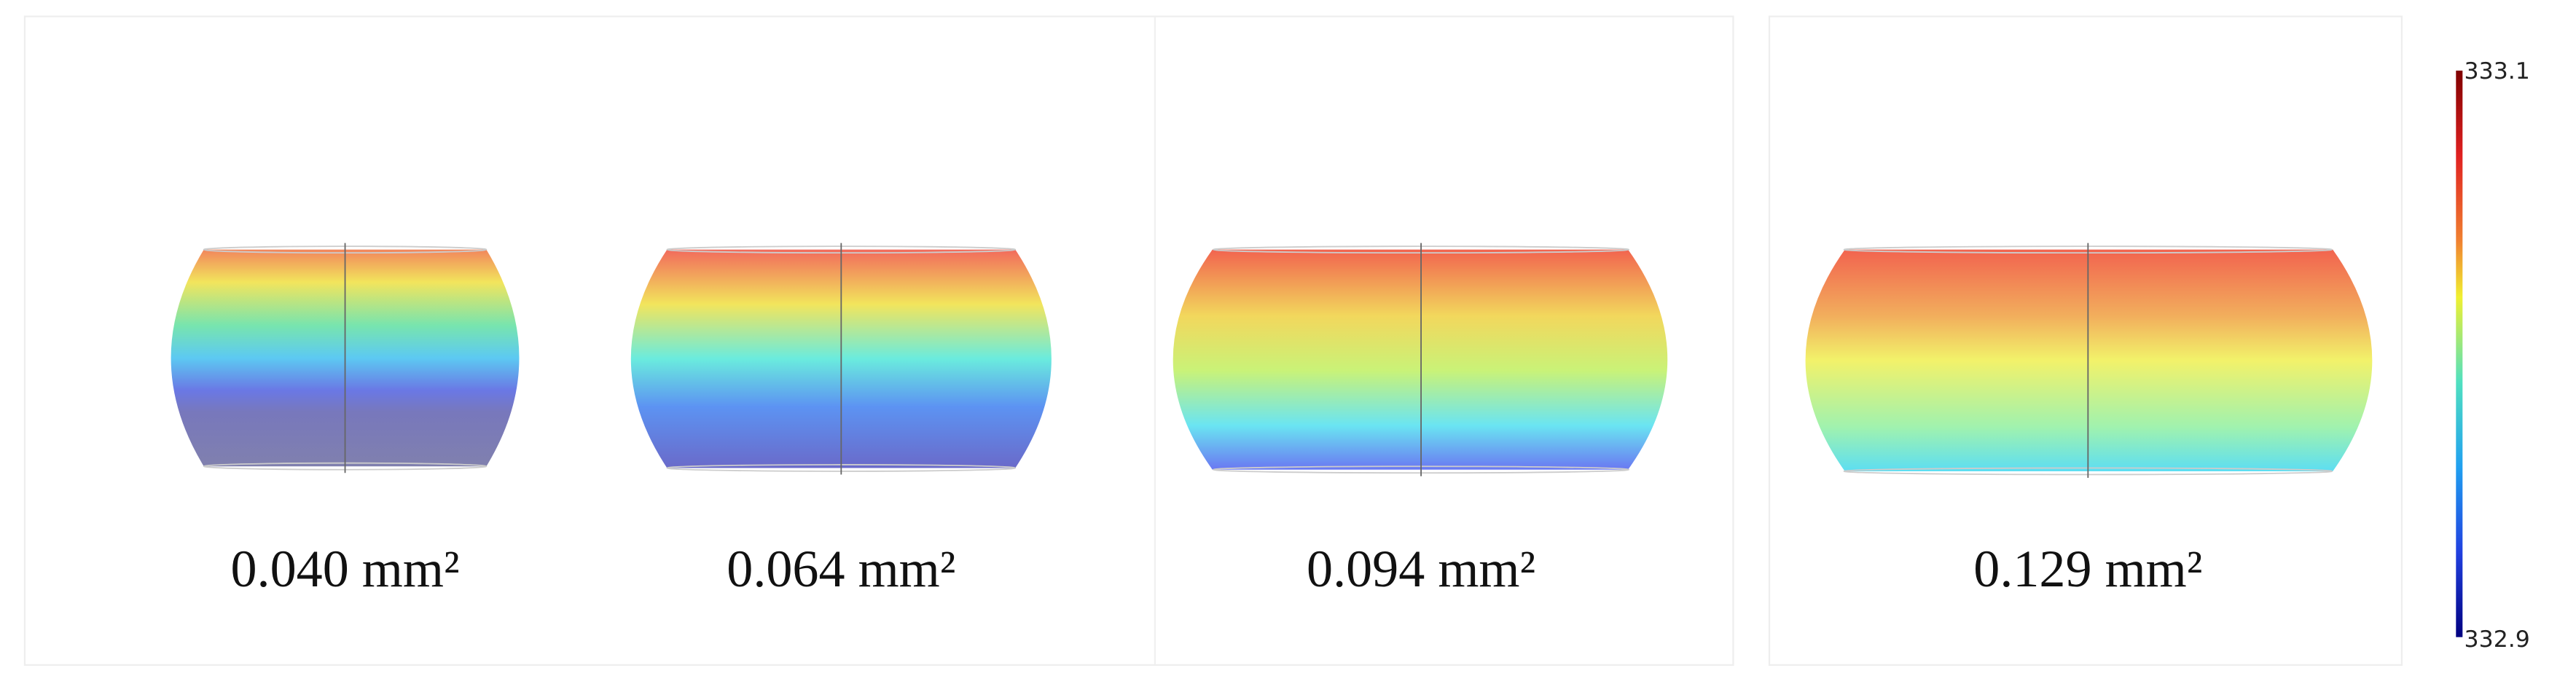 This screenshot has height=700, width=2576. I want to click on panel-label: 0.129 mm², so click(2087, 569).